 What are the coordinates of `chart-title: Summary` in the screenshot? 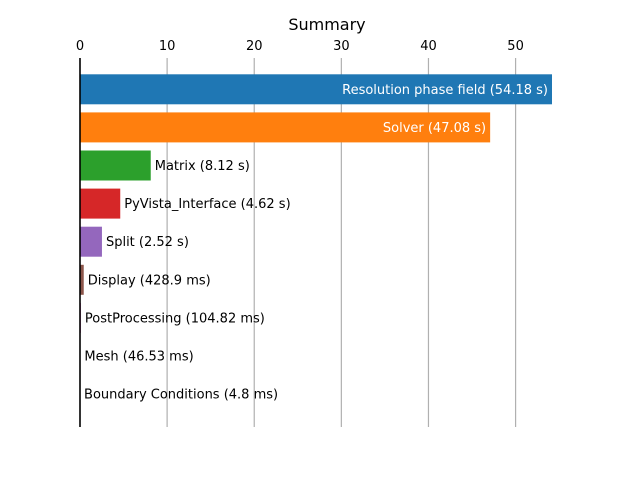 It's located at (326, 24).